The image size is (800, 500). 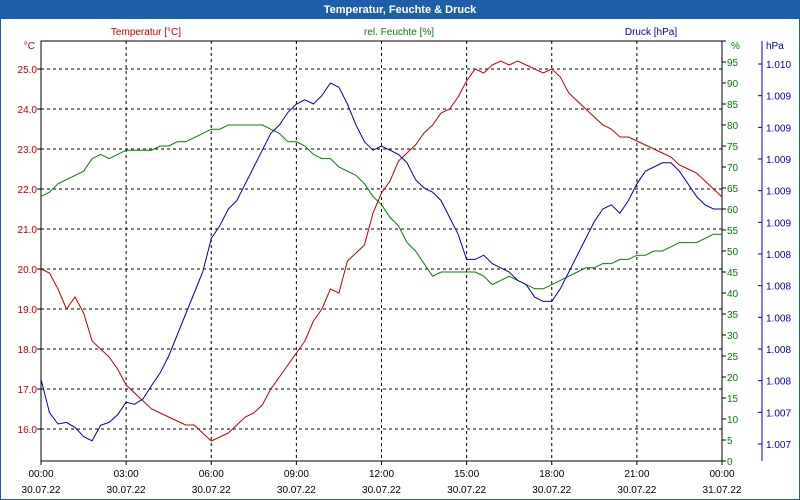 What do you see at coordinates (28, 430) in the screenshot?
I see `temperature-tick-label: 16.0` at bounding box center [28, 430].